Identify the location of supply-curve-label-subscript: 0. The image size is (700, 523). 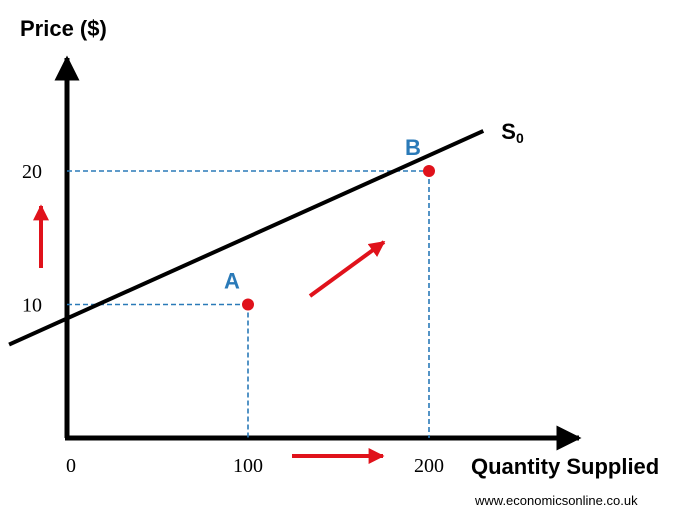
(520, 138).